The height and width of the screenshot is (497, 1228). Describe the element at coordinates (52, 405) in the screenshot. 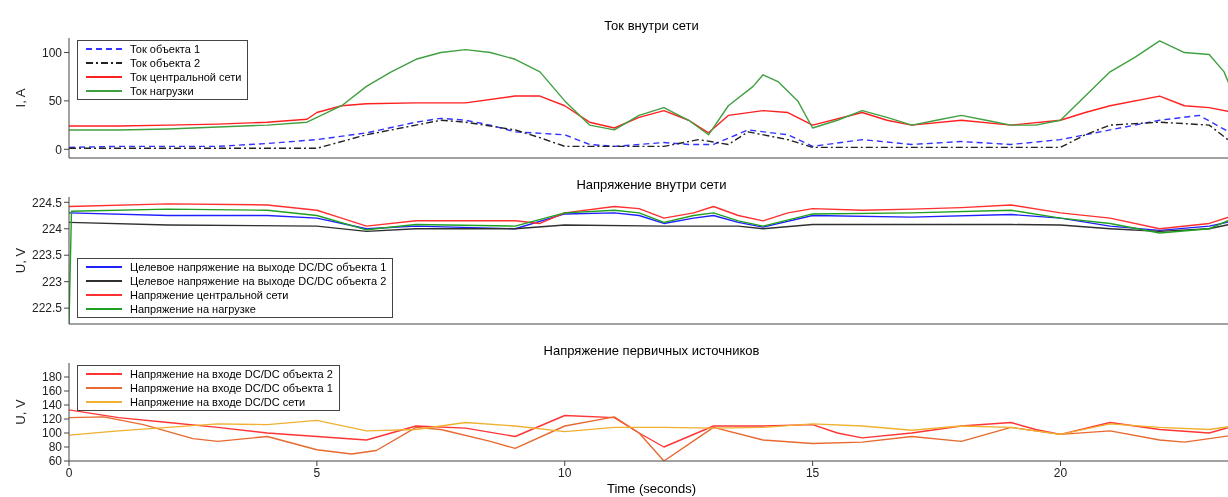

I see `y-tick-label: 140` at that location.